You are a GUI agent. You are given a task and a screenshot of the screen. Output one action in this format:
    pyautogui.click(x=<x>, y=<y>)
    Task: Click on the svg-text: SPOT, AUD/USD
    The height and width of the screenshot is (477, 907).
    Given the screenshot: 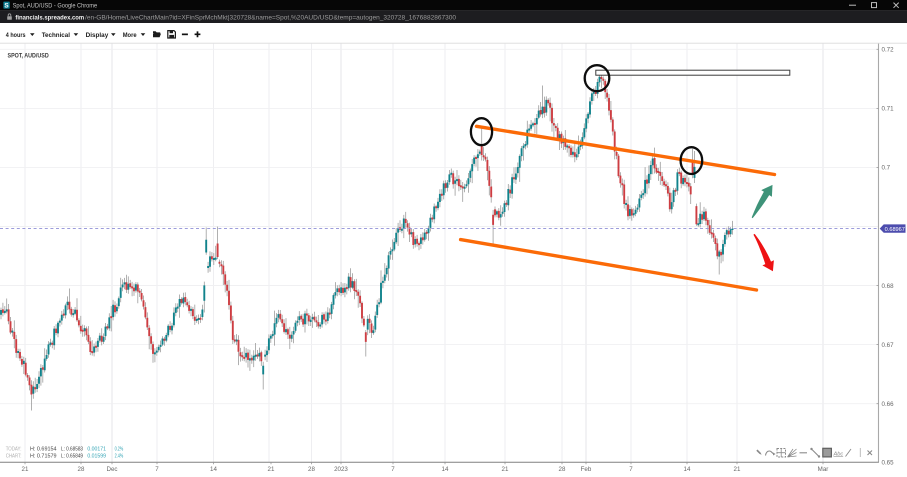 What is the action you would take?
    pyautogui.click(x=28, y=56)
    